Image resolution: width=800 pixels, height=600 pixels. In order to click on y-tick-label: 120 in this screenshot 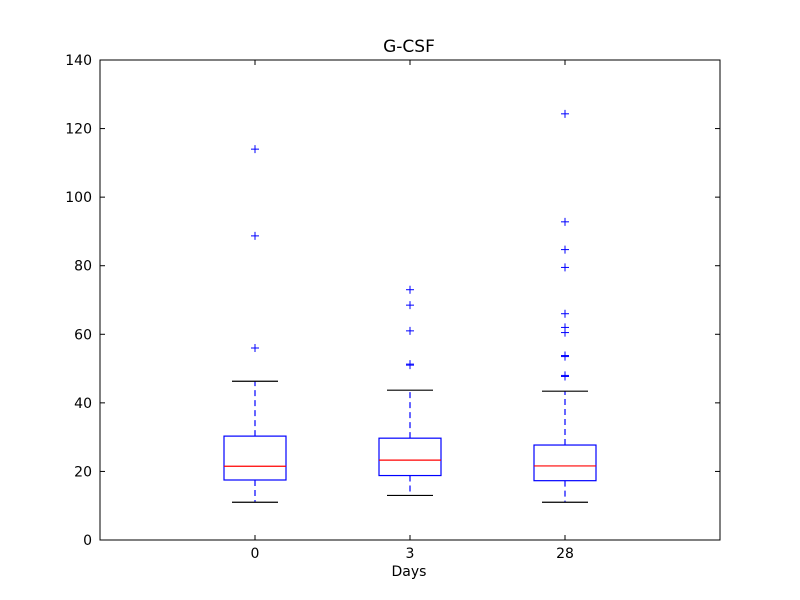, I will do `click(78, 130)`.